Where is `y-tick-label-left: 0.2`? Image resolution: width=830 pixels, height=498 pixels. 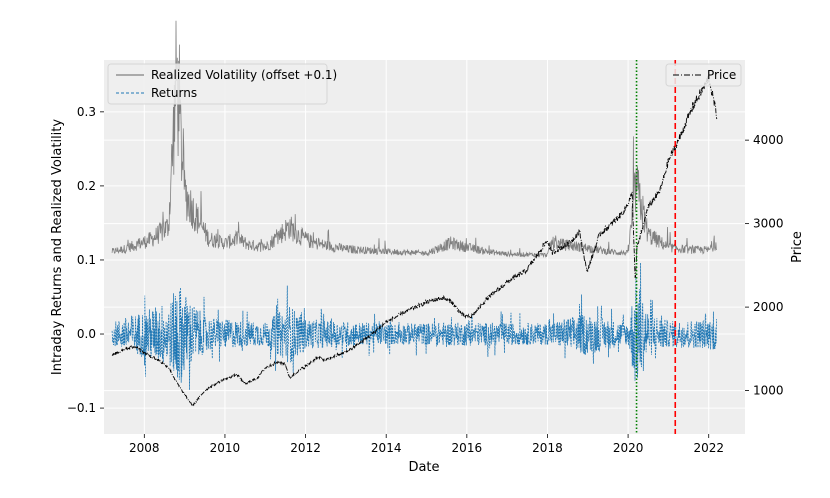
y-tick-label-left: 0.2 is located at coordinates (86, 186).